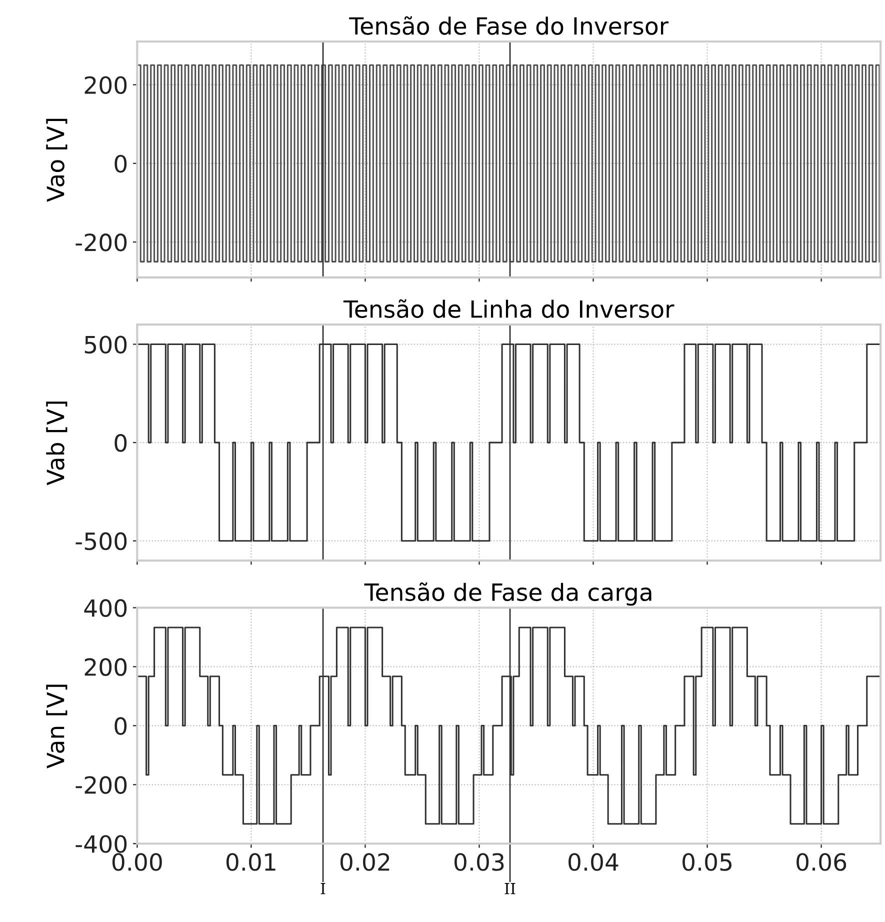 Image resolution: width=885 pixels, height=922 pixels. Describe the element at coordinates (105, 345) in the screenshot. I see `y-tick-label: 500` at that location.